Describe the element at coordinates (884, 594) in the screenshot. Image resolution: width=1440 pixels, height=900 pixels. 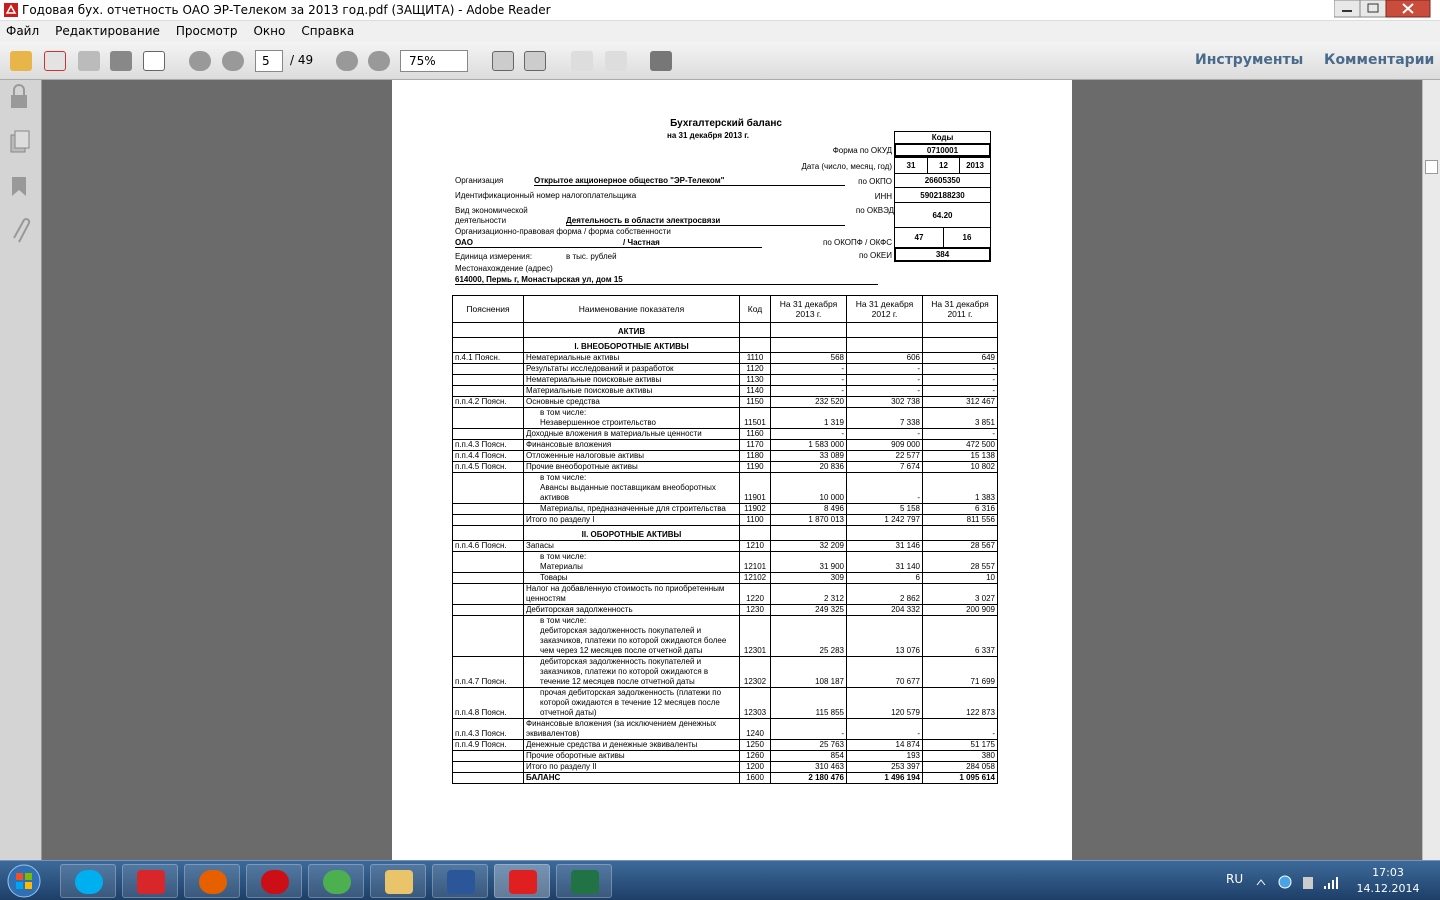
I see `value-cell: 2 862` at that location.